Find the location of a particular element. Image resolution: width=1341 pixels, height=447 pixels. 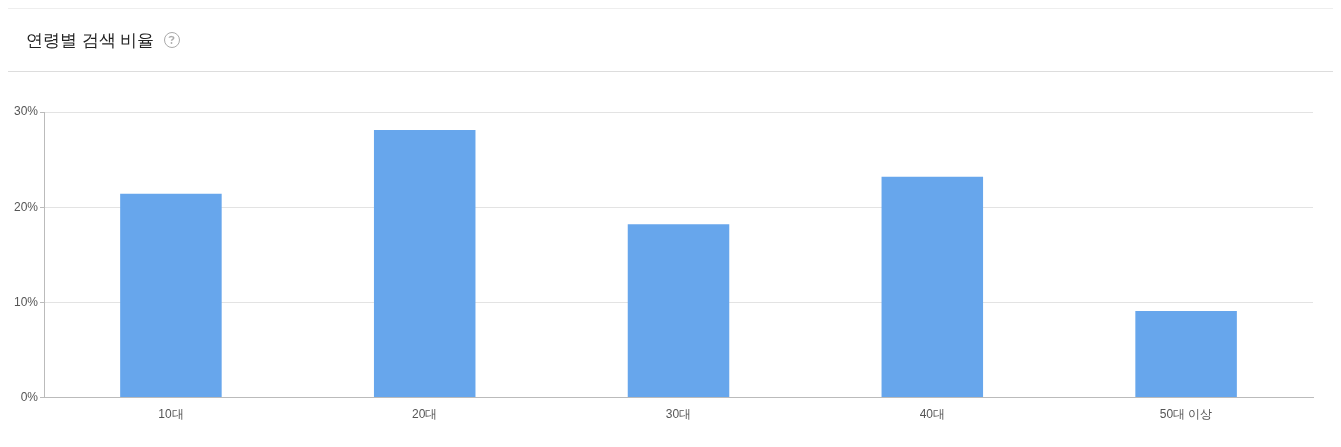

y-tick-label: 10% is located at coordinates (26, 301).